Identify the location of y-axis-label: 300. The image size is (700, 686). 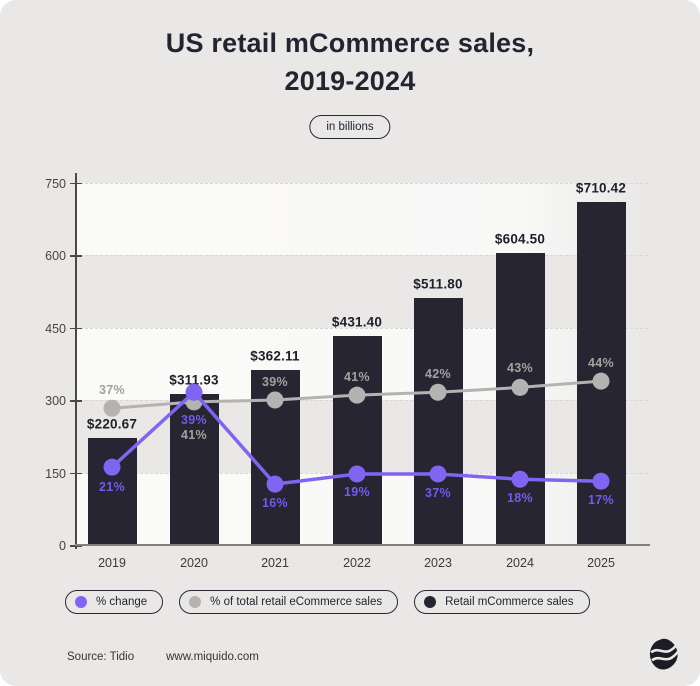
(55, 401).